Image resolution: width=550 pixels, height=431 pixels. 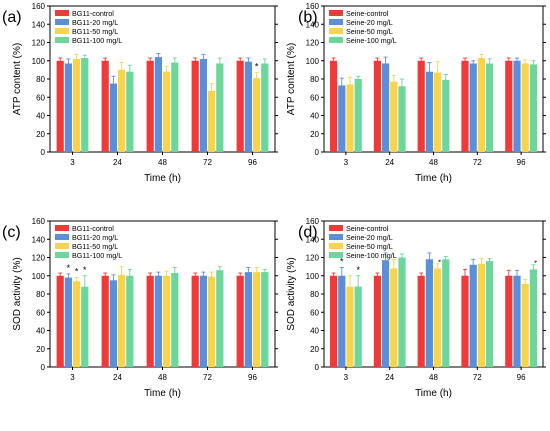 I want to click on y-axis-title: SOD activity (%), so click(x=17, y=293).